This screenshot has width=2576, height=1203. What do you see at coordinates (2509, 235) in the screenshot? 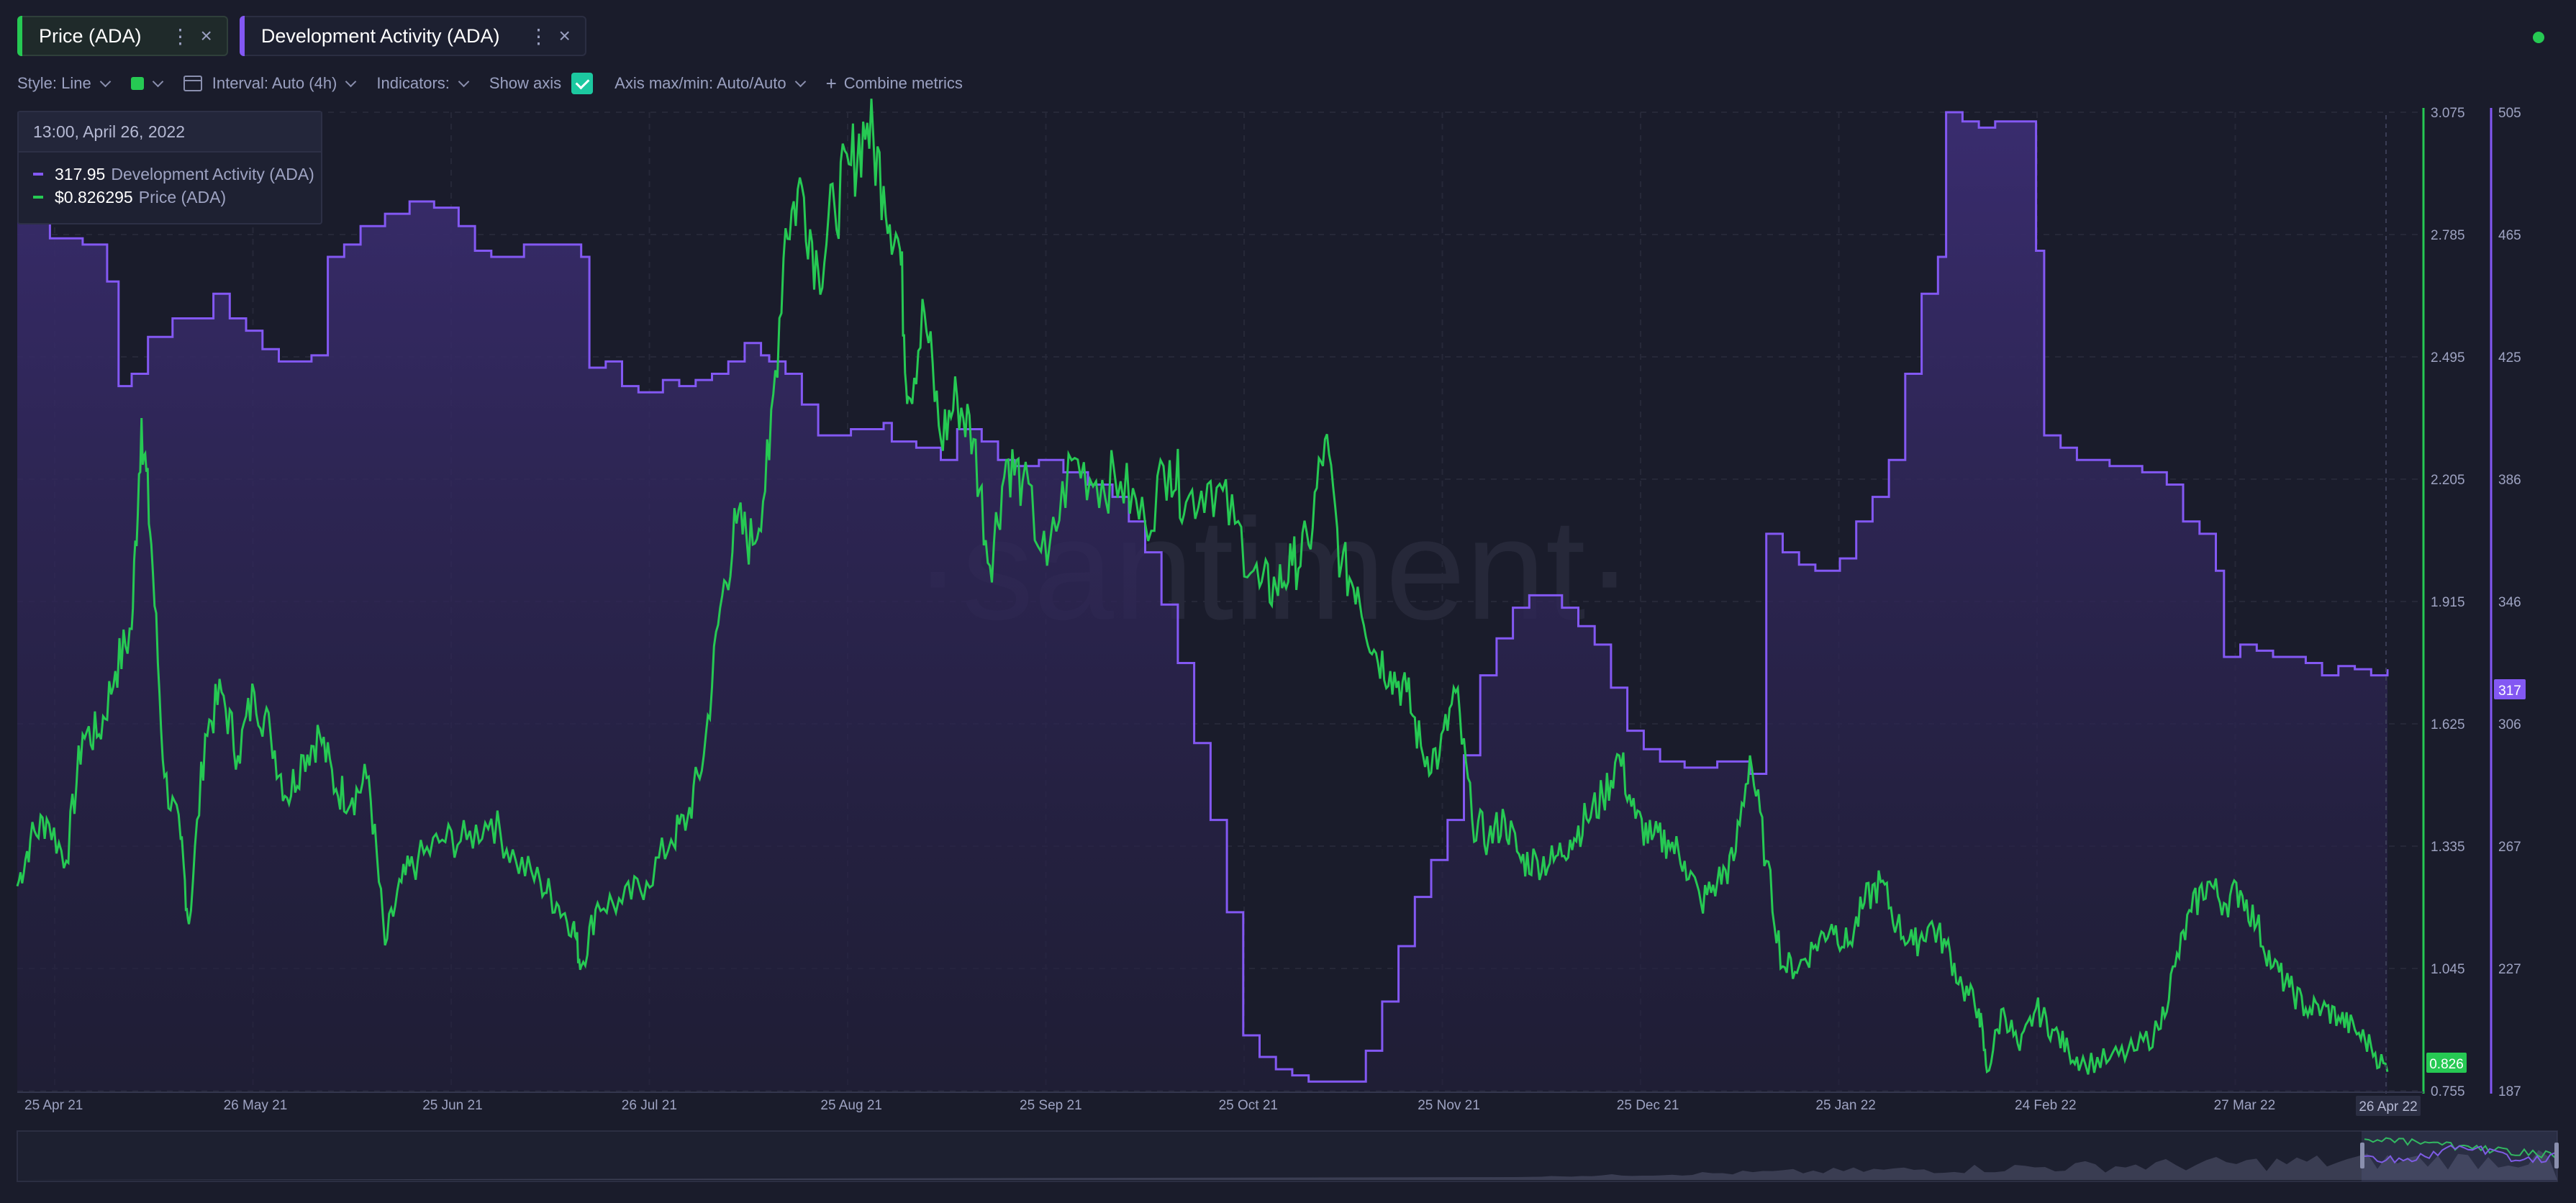
I see `dev-tick-label: 465` at bounding box center [2509, 235].